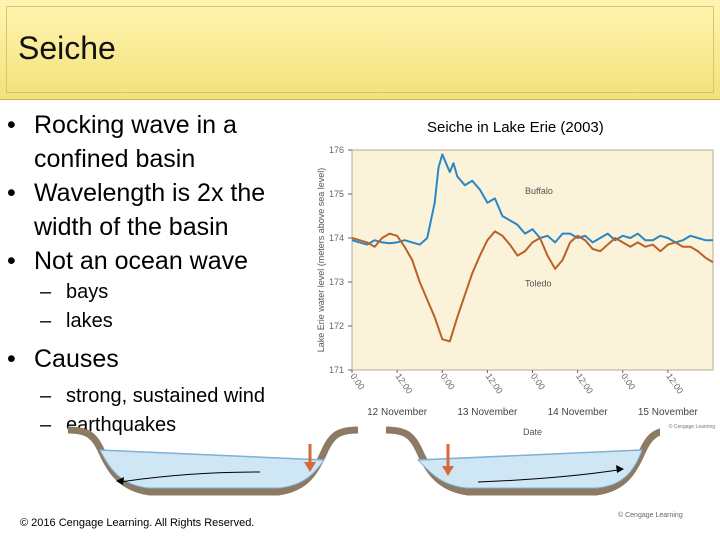  Describe the element at coordinates (578, 412) in the screenshot. I see `date-label: 14 November` at that location.